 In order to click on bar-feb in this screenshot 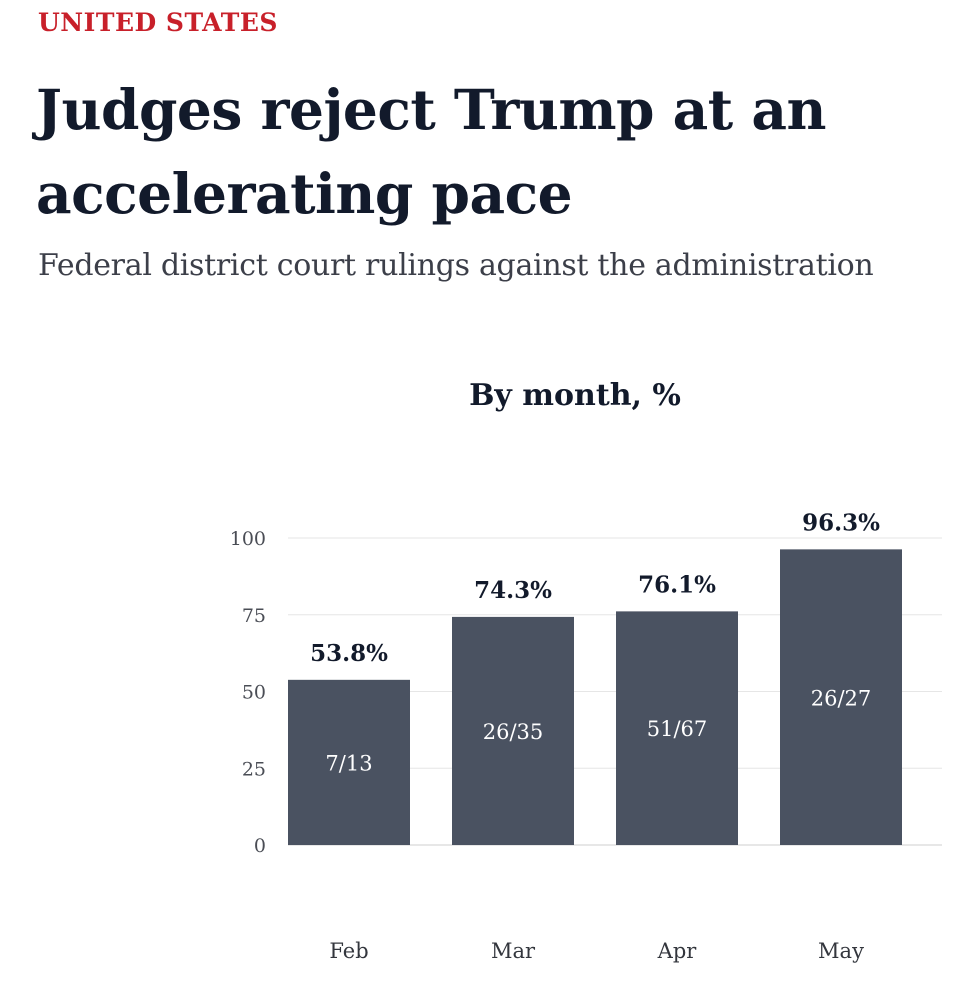, I will do `click(349, 762)`.